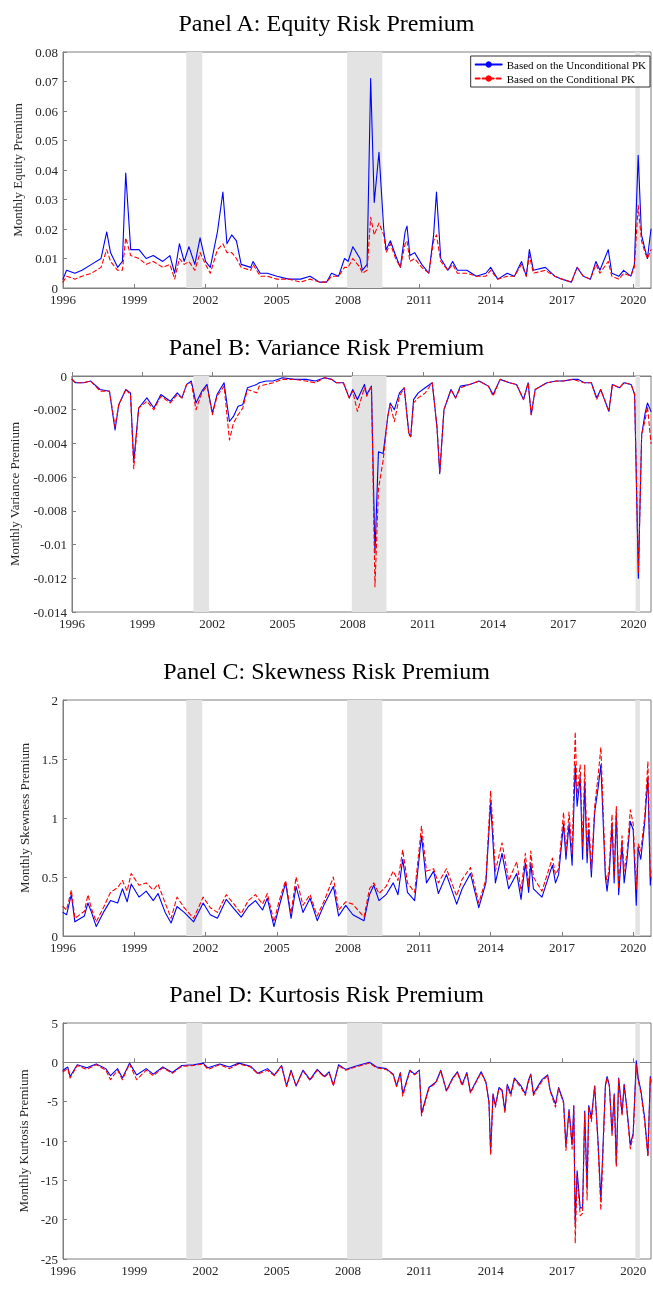 The image size is (653, 1295). Describe the element at coordinates (49, 876) in the screenshot. I see `y-tick-label: 0.5` at that location.